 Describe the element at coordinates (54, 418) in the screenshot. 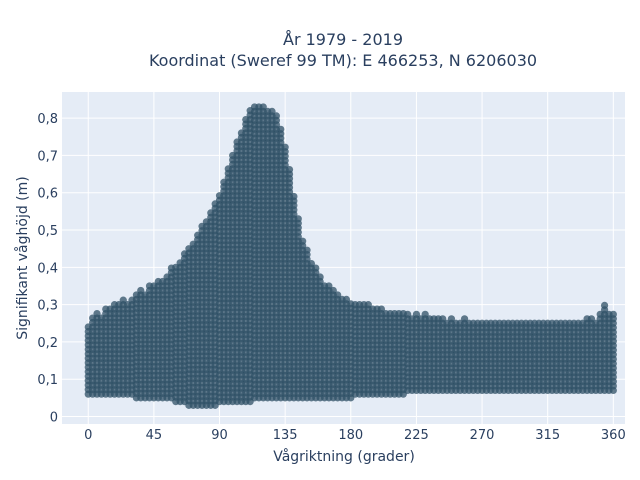

I see `y-tick-label: 0` at that location.